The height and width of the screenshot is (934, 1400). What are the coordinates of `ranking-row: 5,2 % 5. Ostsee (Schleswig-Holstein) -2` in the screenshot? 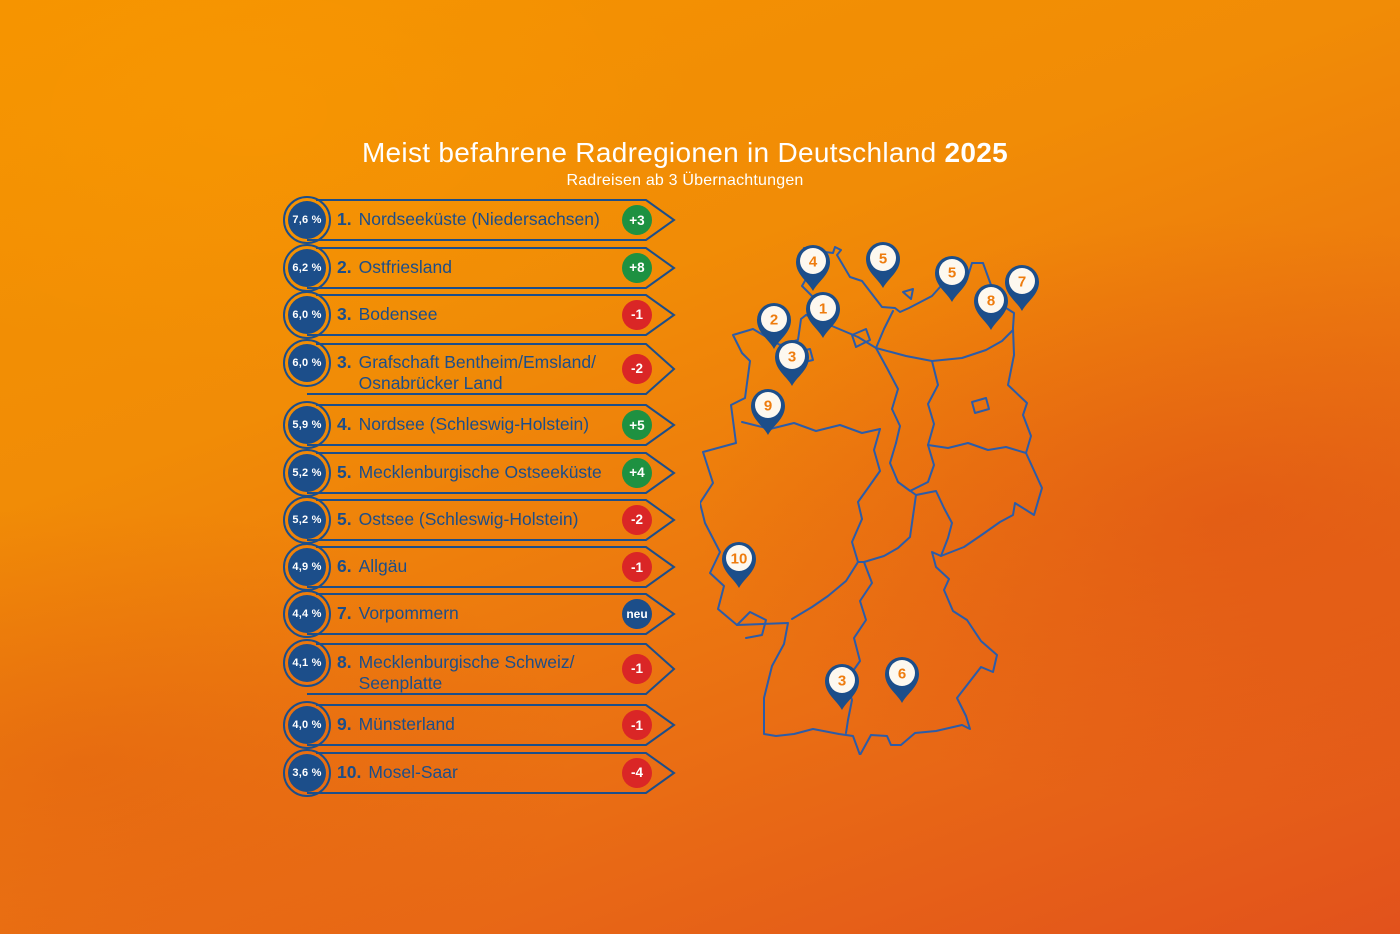 It's located at (483, 520).